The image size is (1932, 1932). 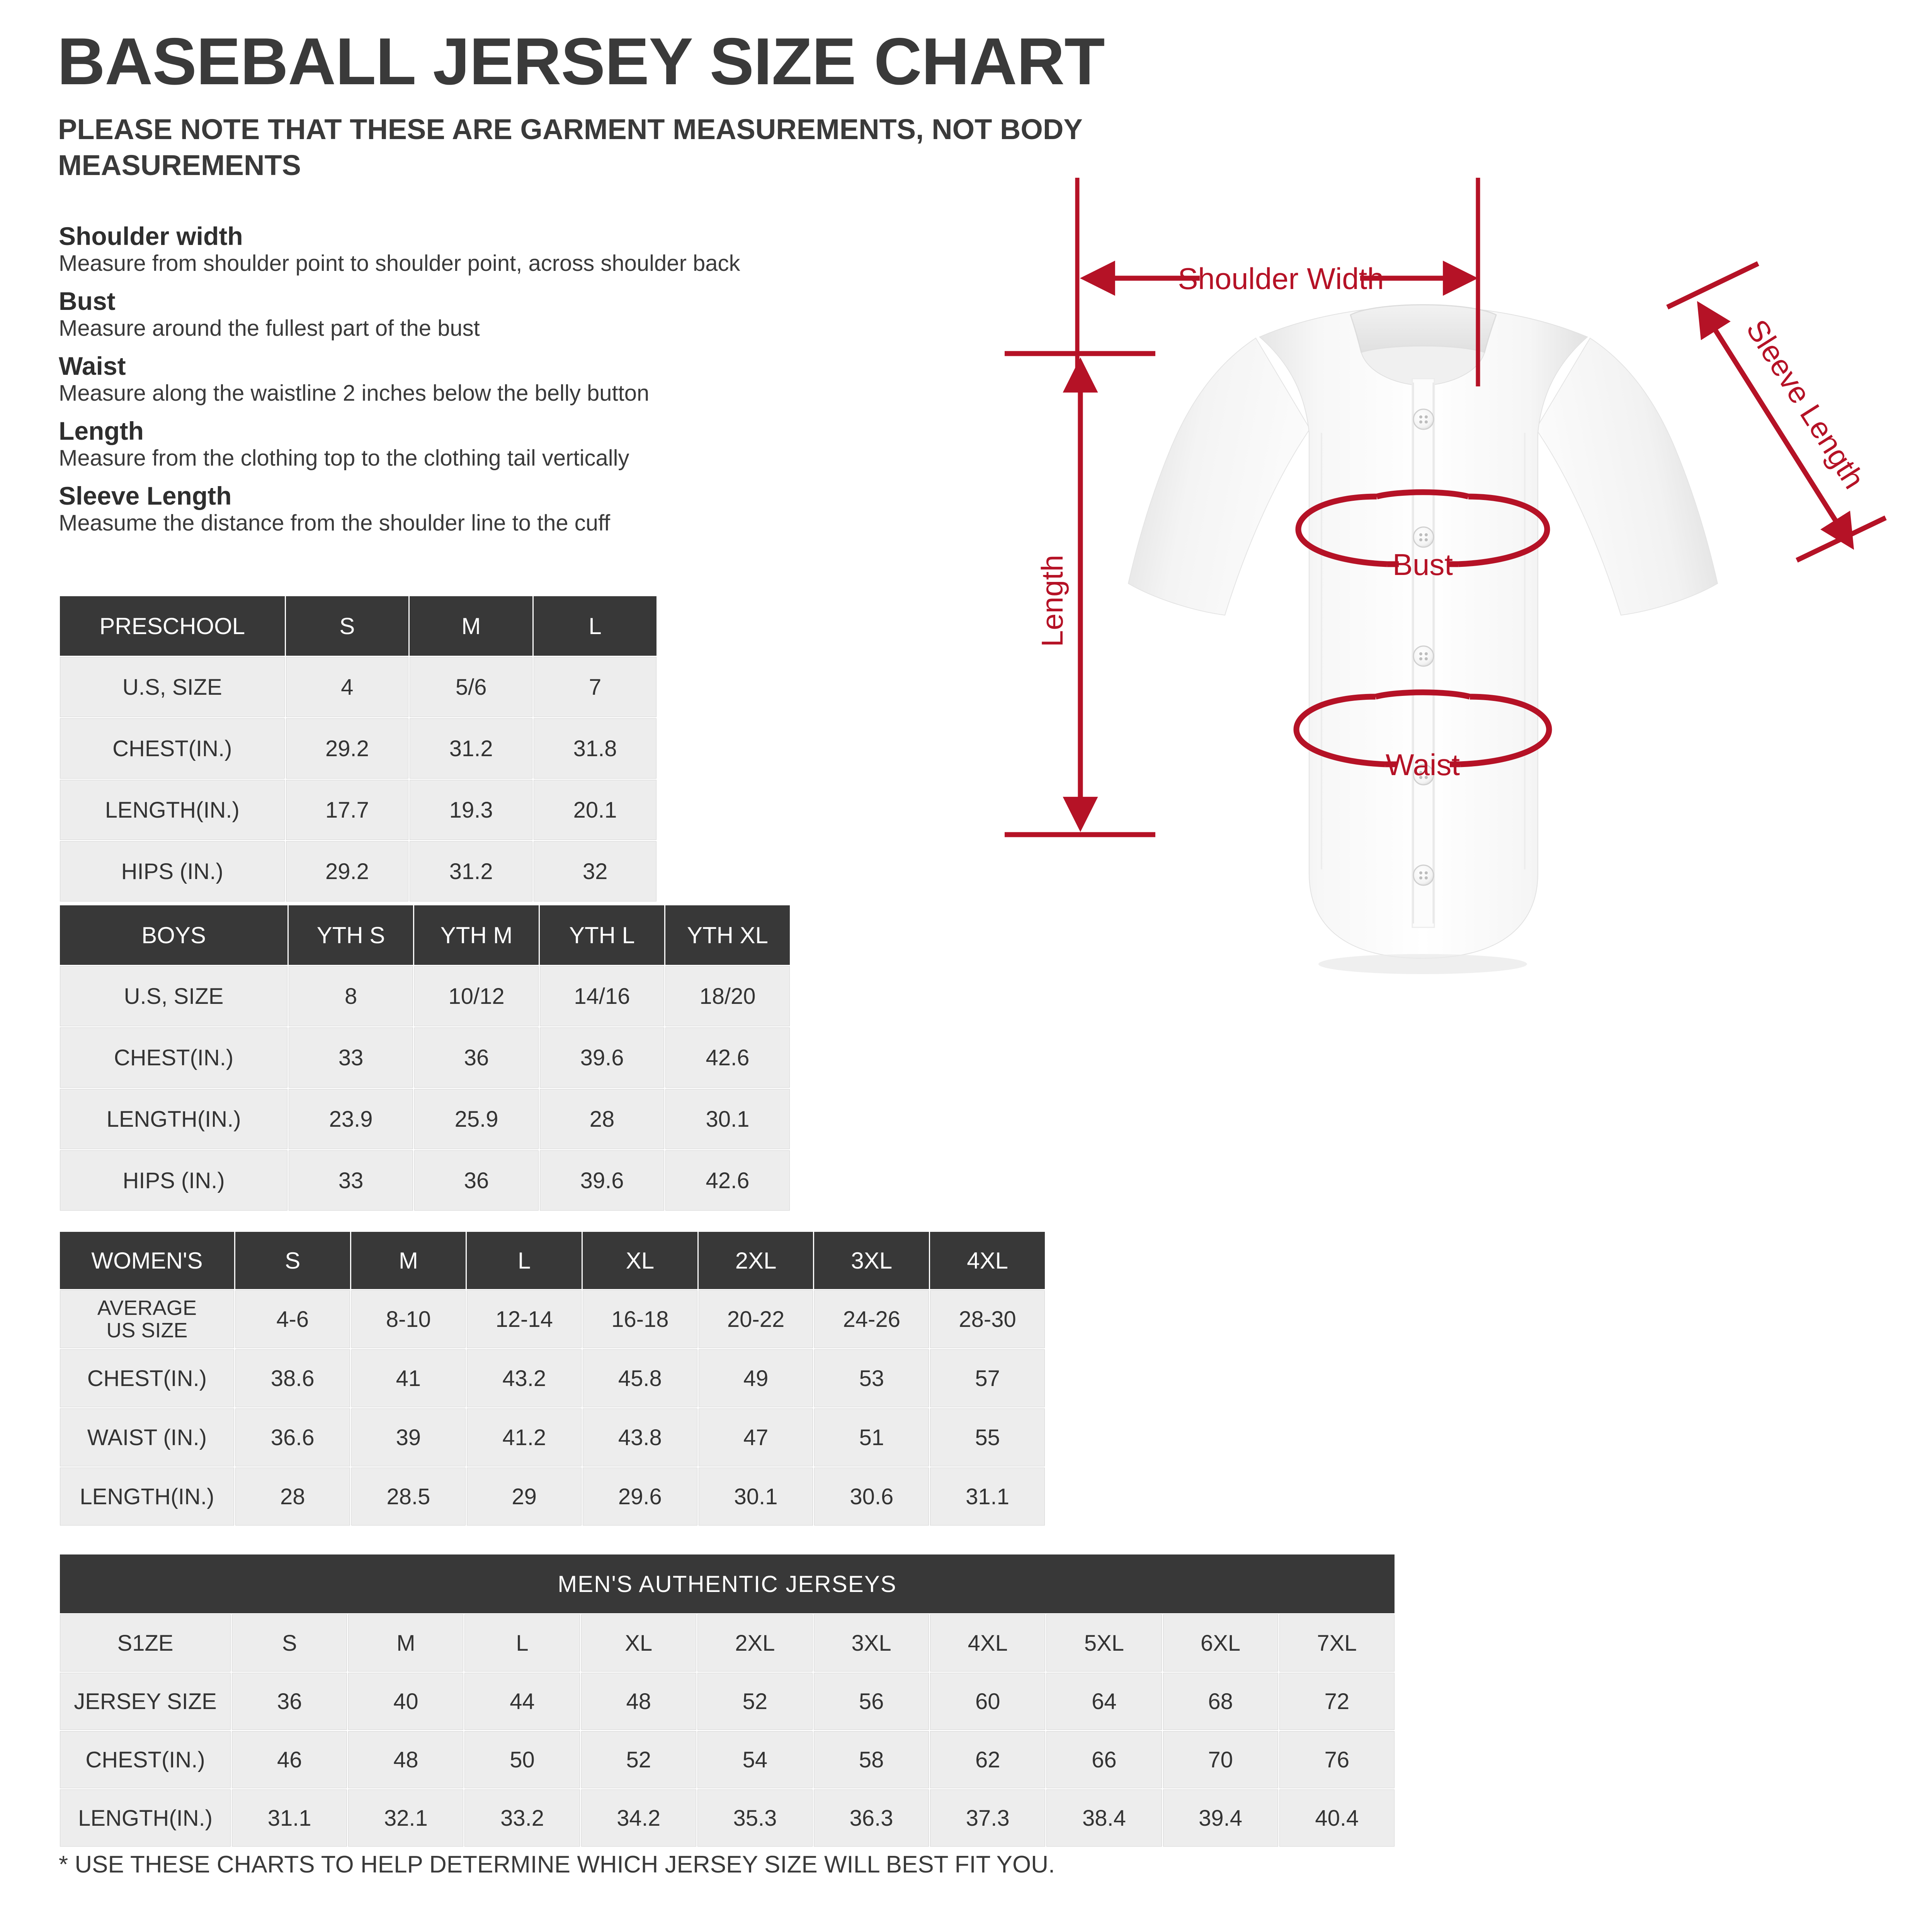 I want to click on table-cell: 43.2, so click(x=524, y=1378).